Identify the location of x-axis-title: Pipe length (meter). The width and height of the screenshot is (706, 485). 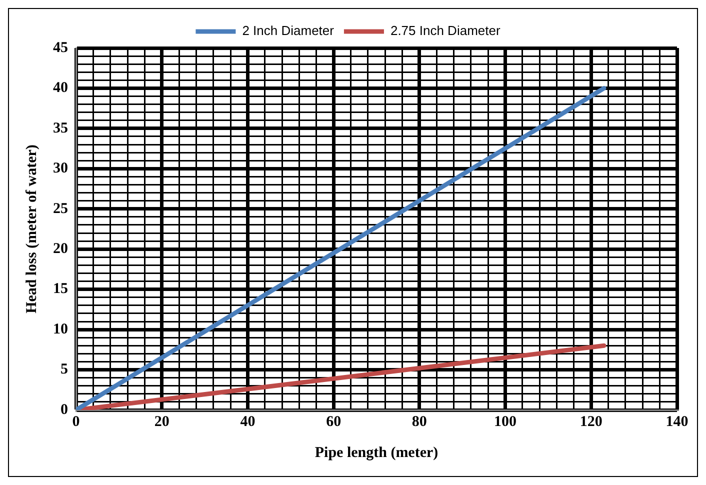
(376, 452).